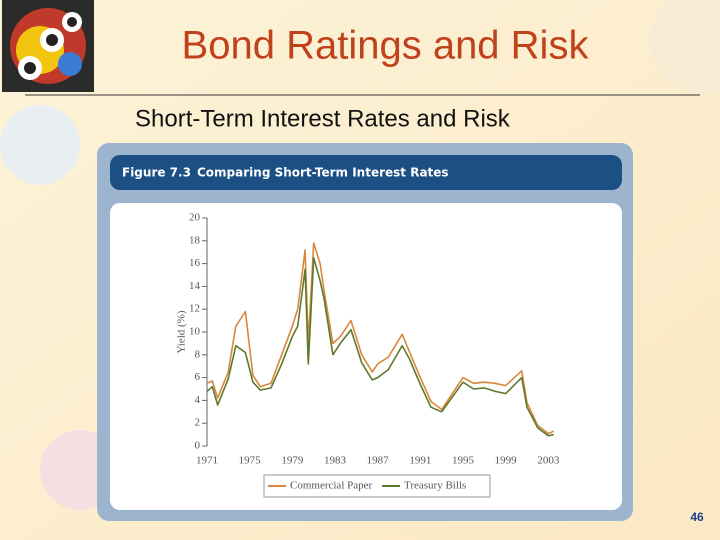  I want to click on logo, so click(48, 46).